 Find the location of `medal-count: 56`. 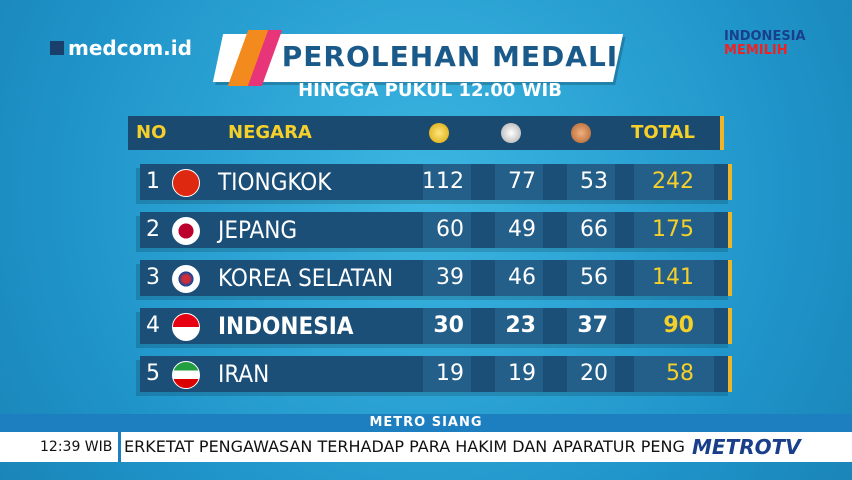

medal-count: 56 is located at coordinates (594, 277).